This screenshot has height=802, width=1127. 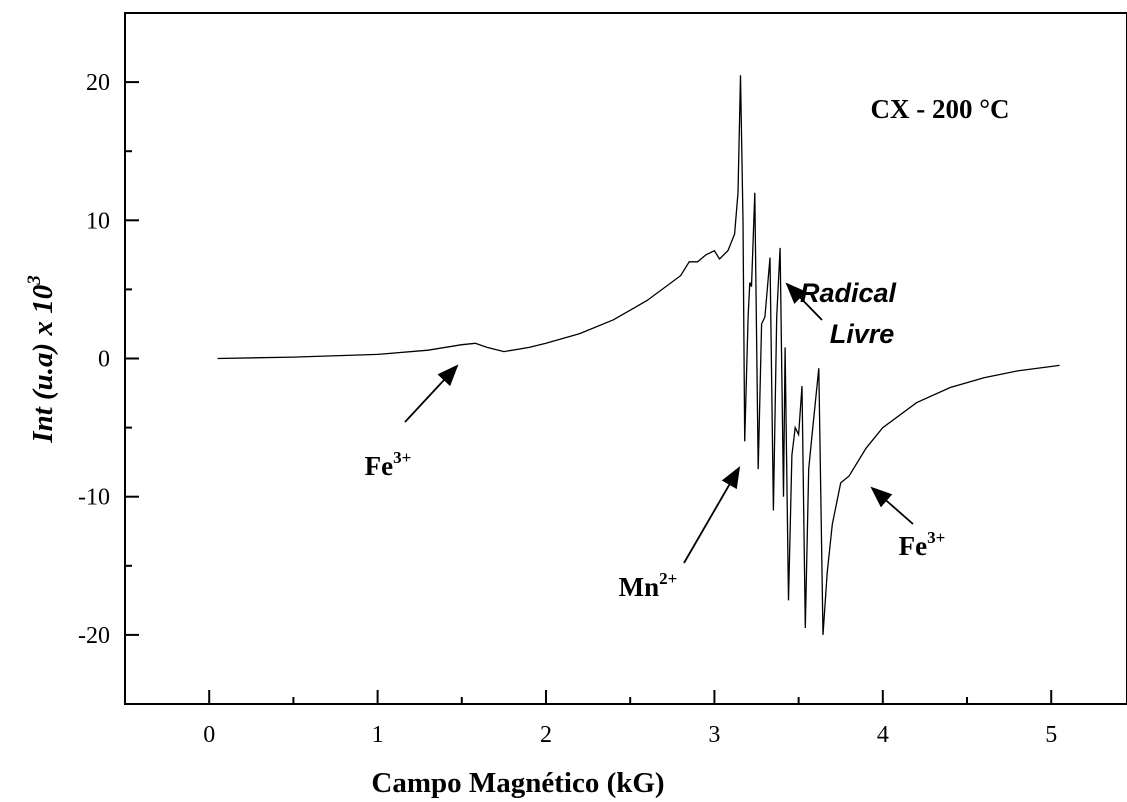 I want to click on x-tick-label: 5, so click(x=1051, y=735).